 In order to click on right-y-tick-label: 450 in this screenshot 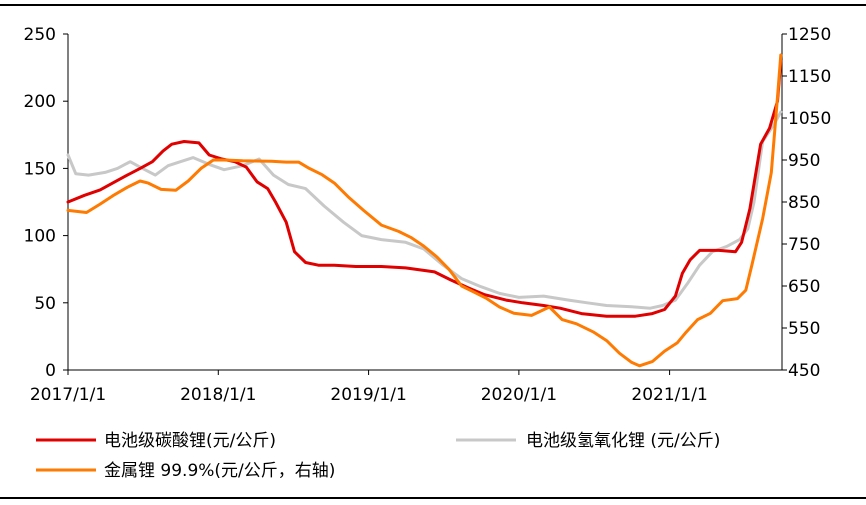, I will do `click(804, 371)`.